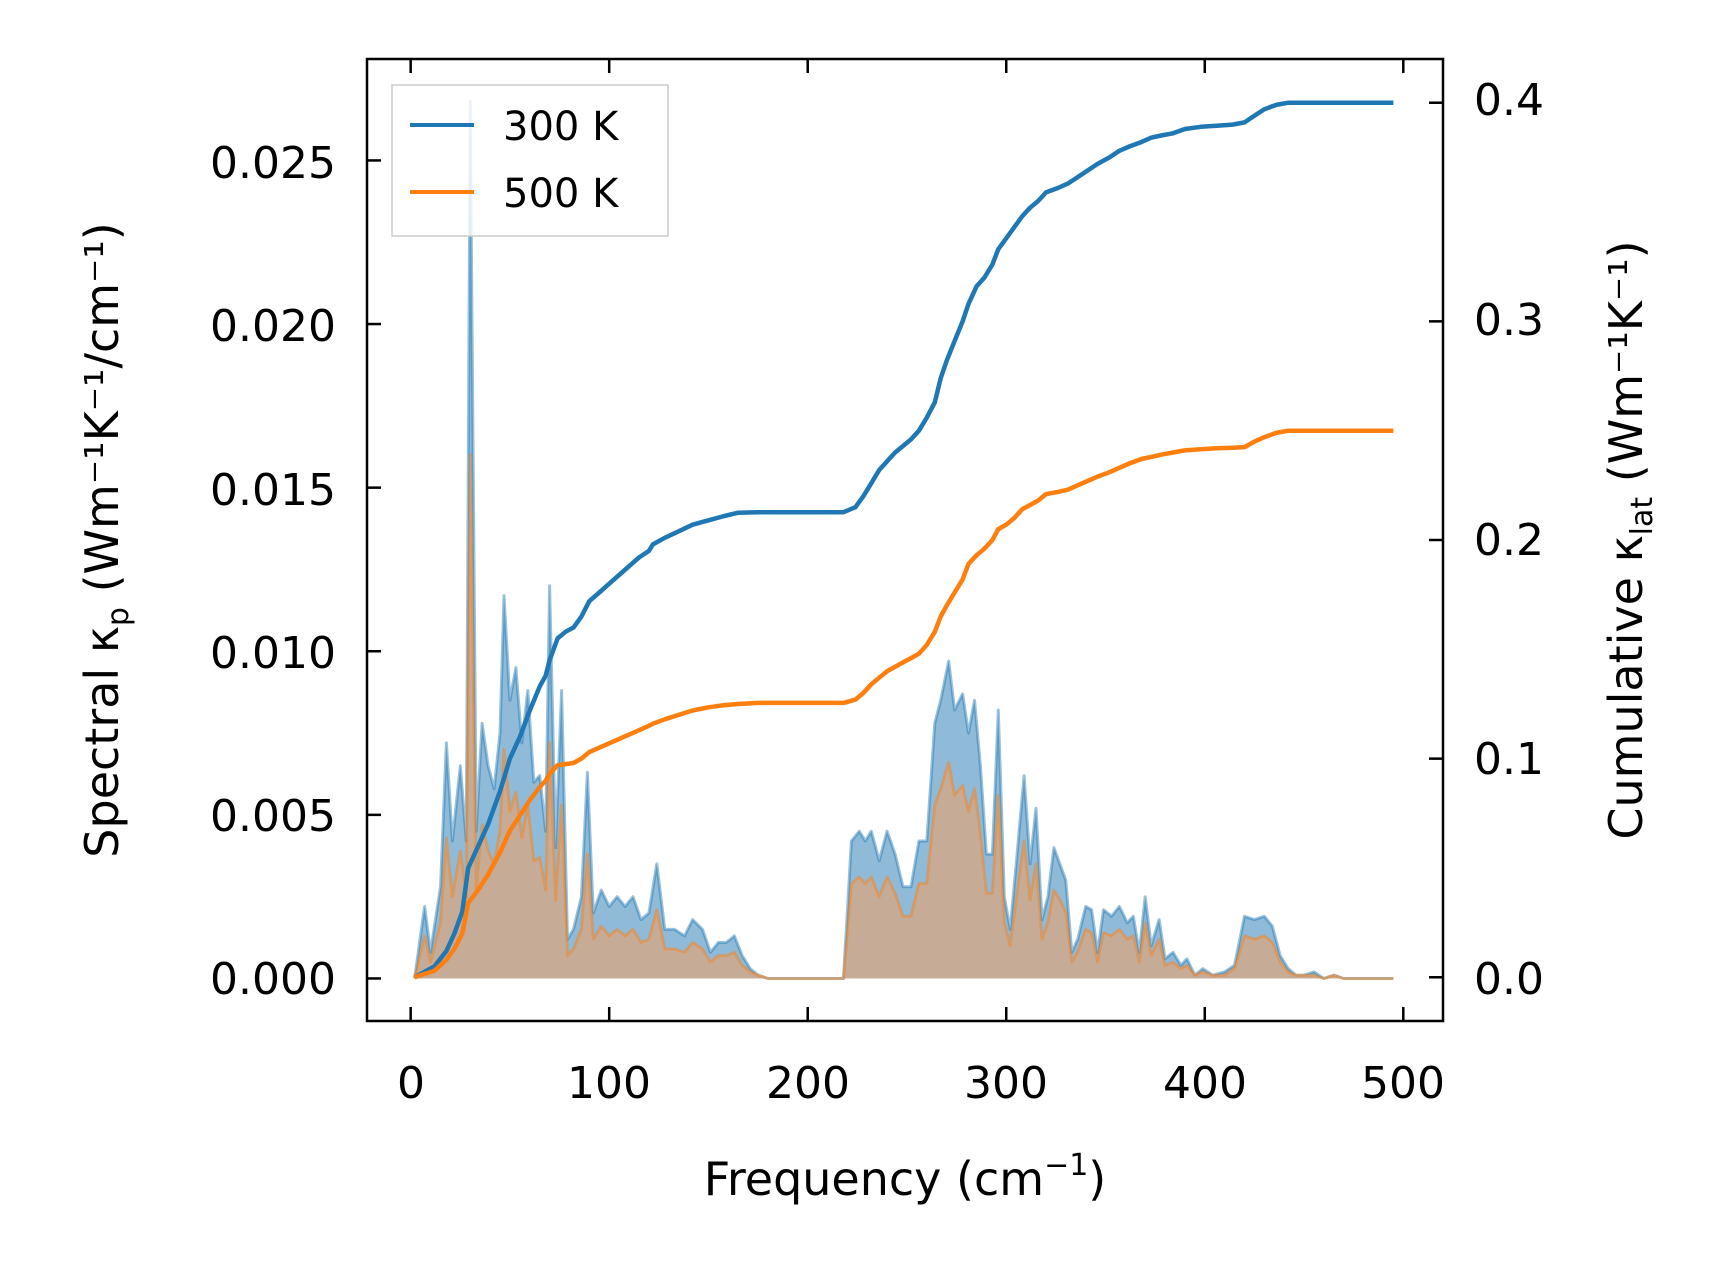  What do you see at coordinates (1509, 320) in the screenshot?
I see `y-right-tick-label-3: 0.3` at bounding box center [1509, 320].